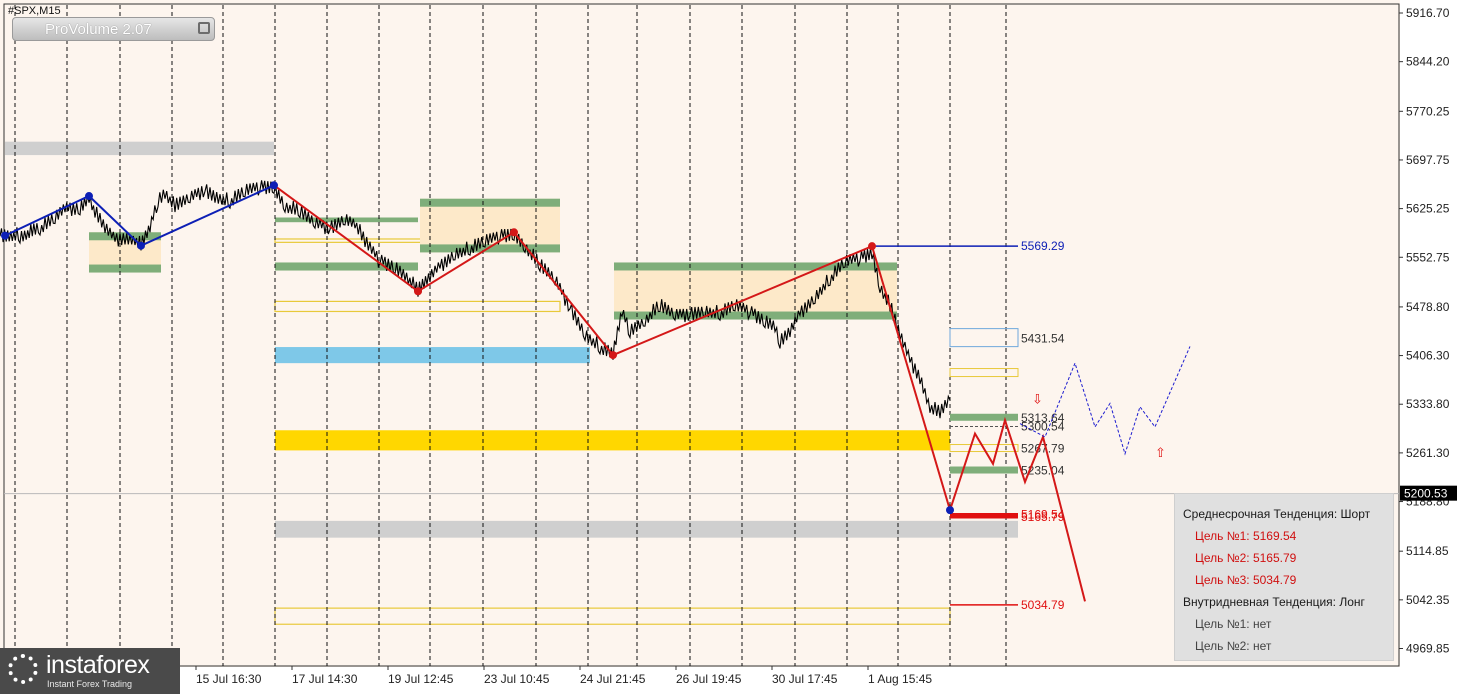 This screenshot has height=694, width=1465. Describe the element at coordinates (1428, 13) in the screenshot. I see `y-tick-label: 5916.70` at that location.